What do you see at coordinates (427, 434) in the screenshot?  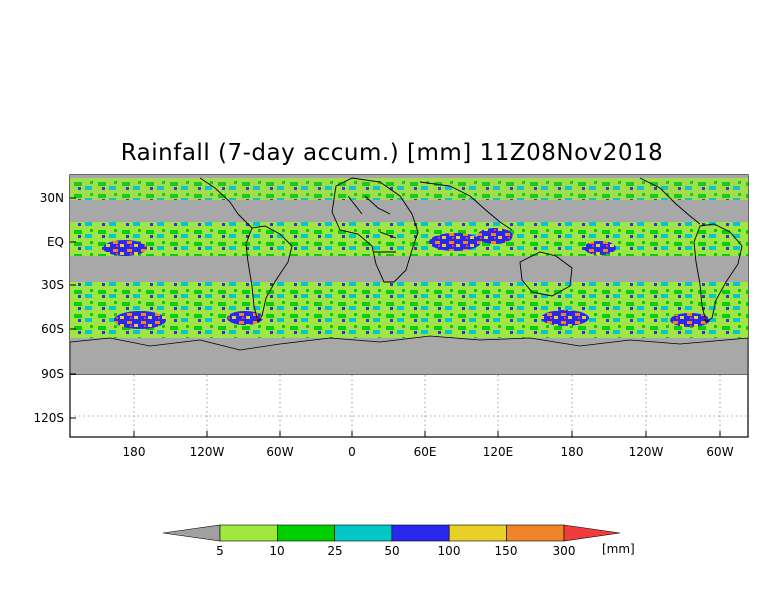 I see `x-axis-ticks` at bounding box center [427, 434].